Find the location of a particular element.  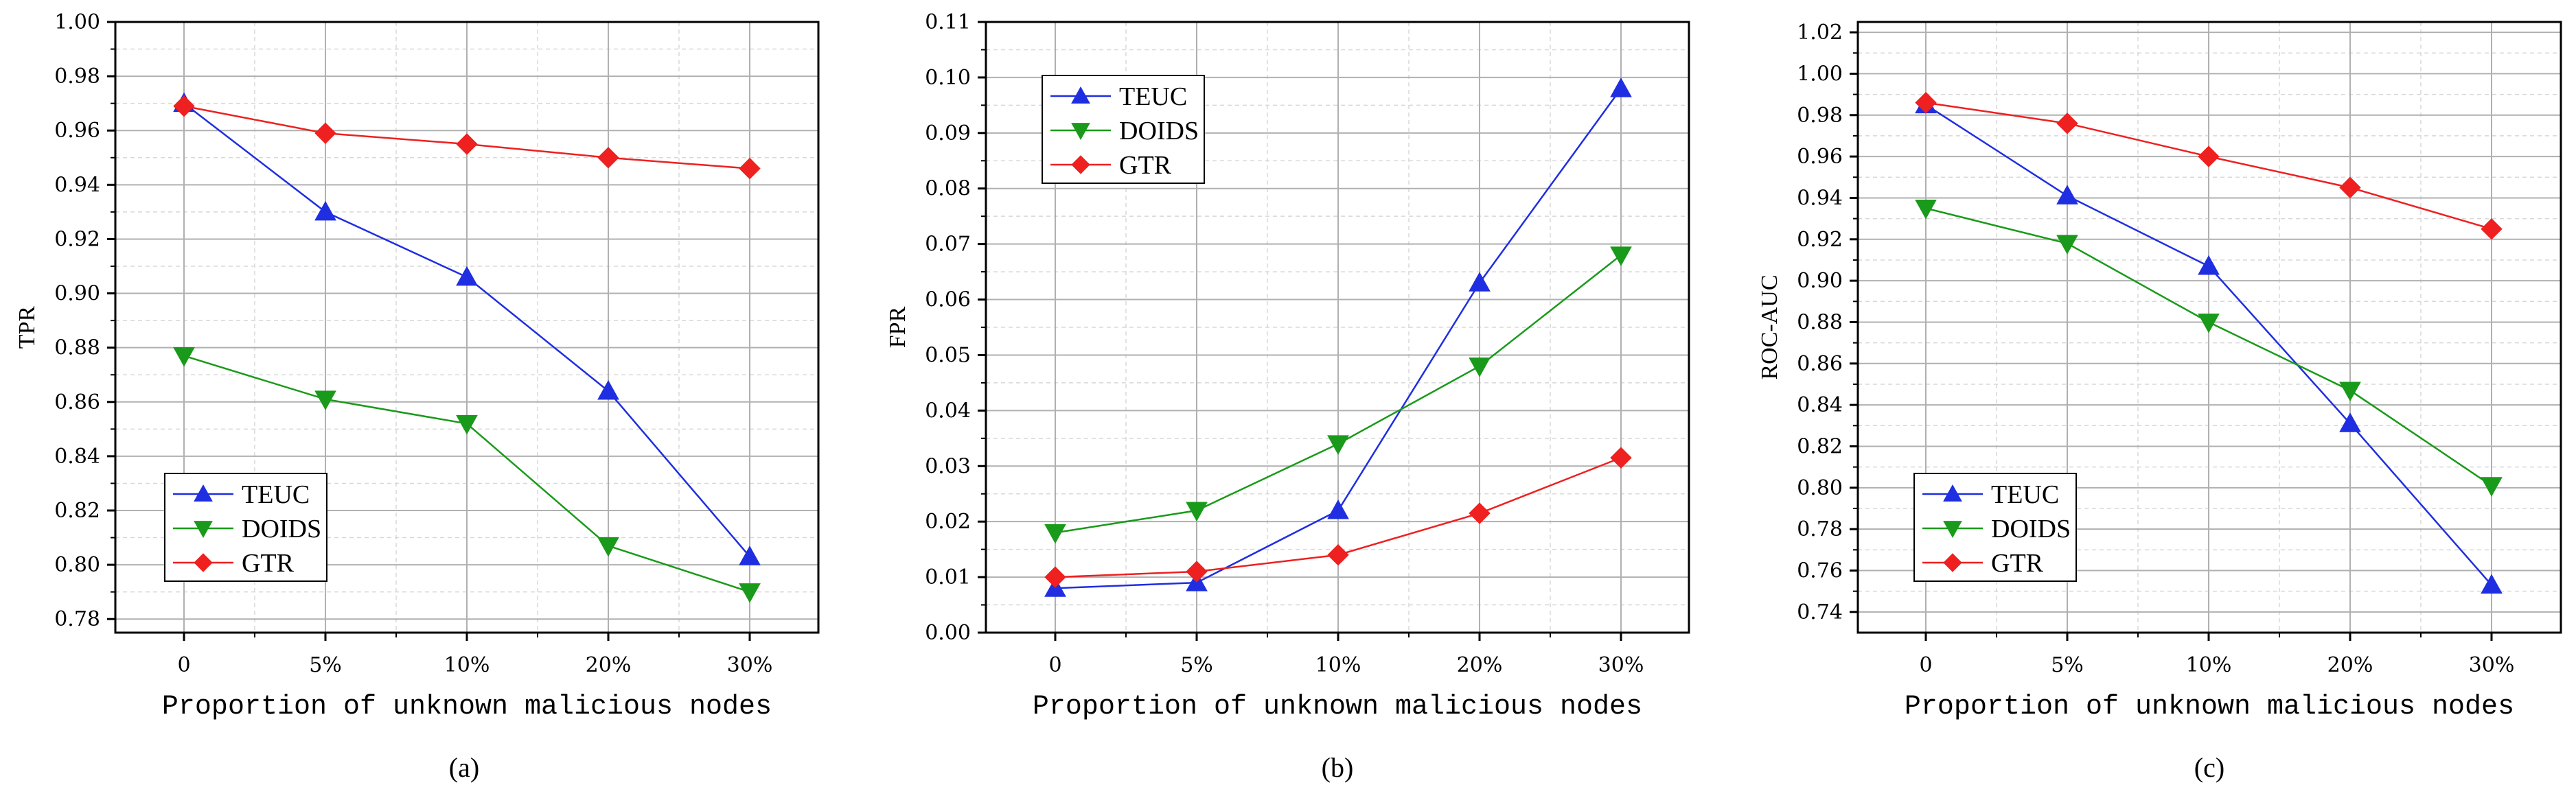

y-tick-label: 0.02 is located at coordinates (948, 522).